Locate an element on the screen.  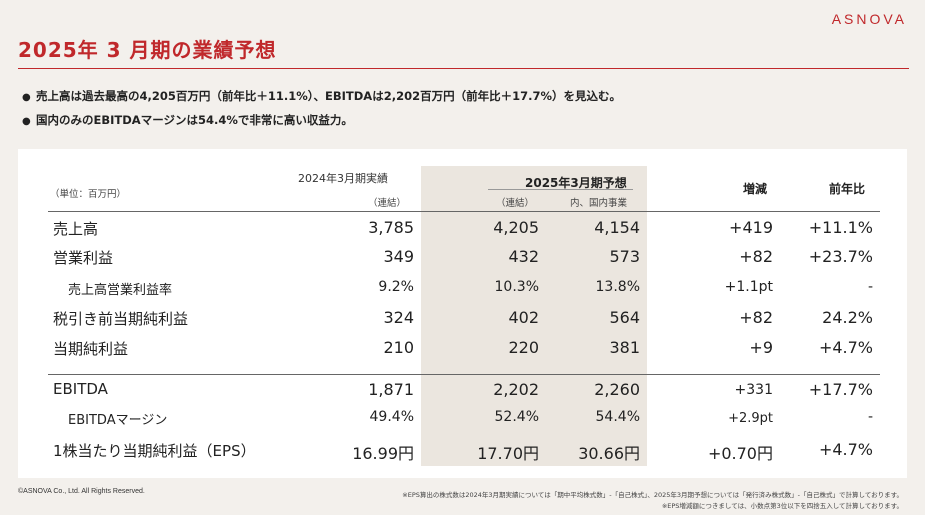
row-label: 税引き前当期純利益 is located at coordinates (121, 319).